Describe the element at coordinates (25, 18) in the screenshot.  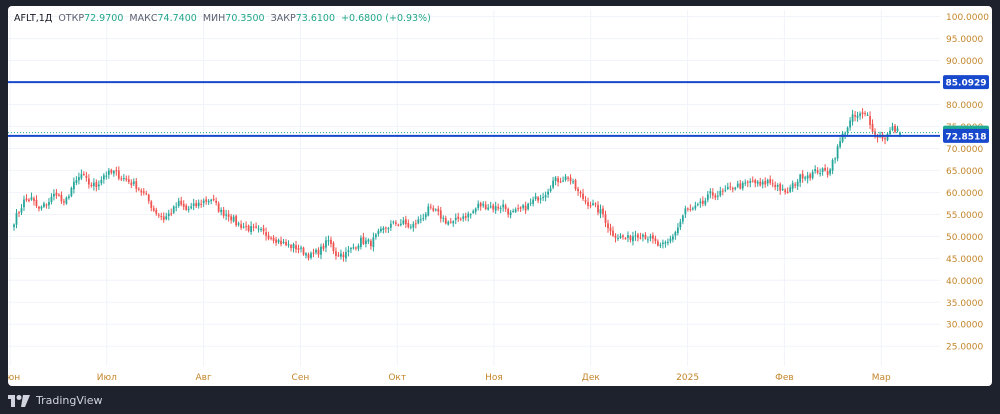
I see `symbol-label: AFLT` at that location.